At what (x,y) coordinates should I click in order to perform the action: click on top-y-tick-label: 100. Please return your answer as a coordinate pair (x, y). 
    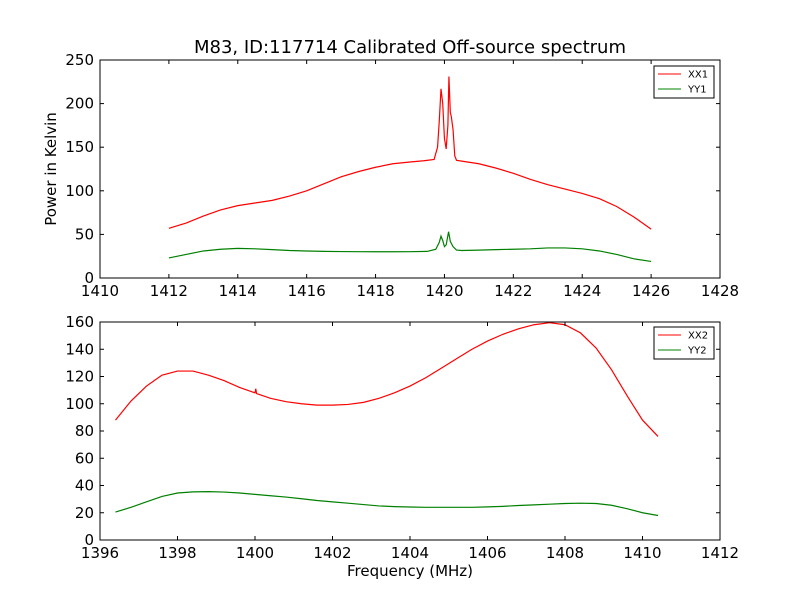
    Looking at the image, I should click on (79, 191).